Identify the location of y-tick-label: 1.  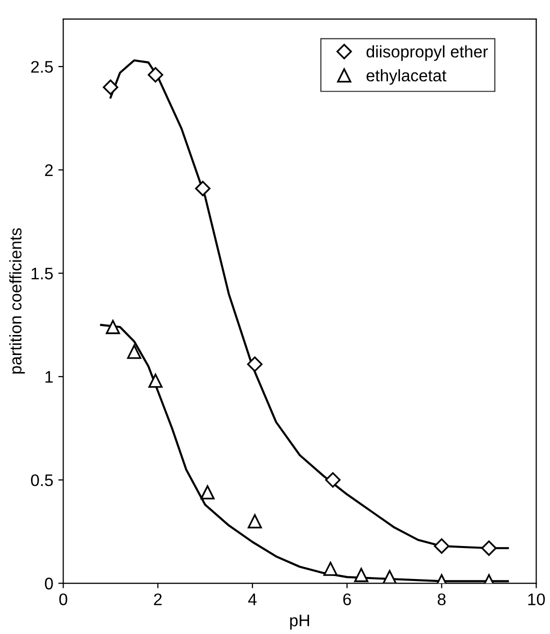
(49, 377).